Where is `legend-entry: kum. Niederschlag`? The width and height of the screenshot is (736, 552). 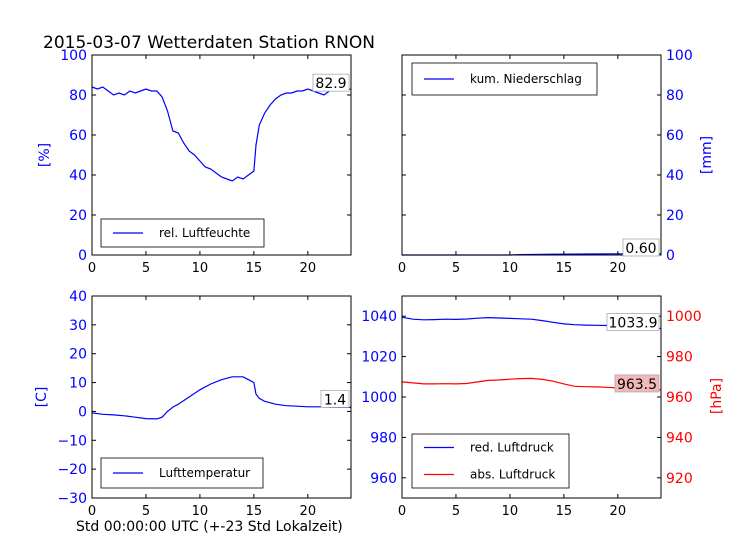
legend-entry: kum. Niederschlag is located at coordinates (526, 79).